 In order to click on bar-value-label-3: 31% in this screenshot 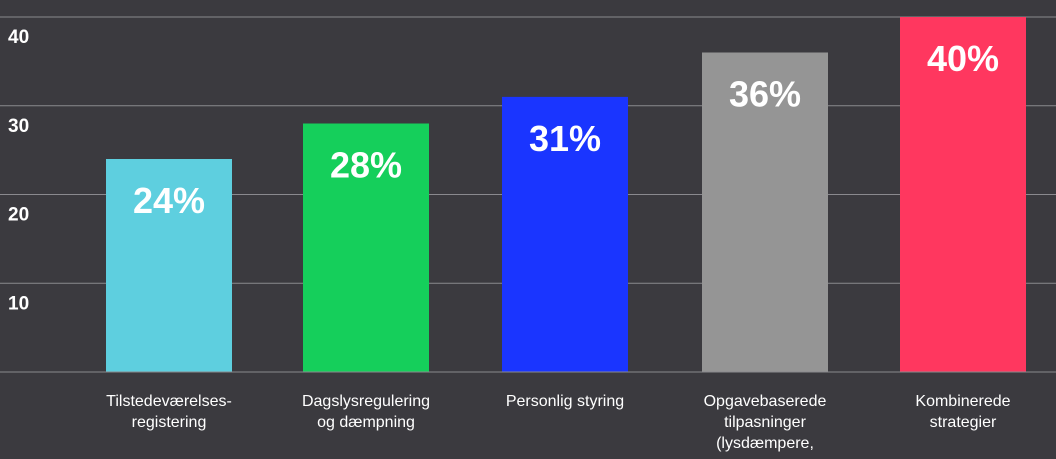, I will do `click(565, 138)`.